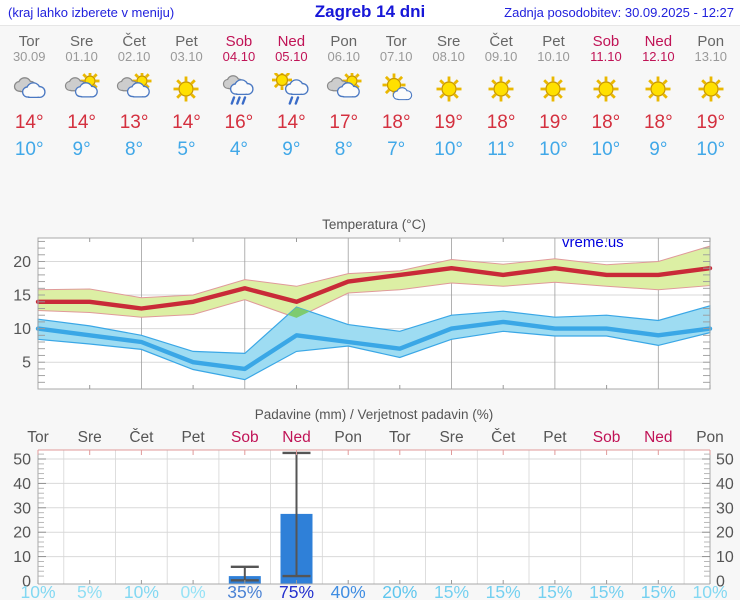 The image size is (740, 601). Describe the element at coordinates (134, 56) in the screenshot. I see `day-date-label: 02.10` at that location.